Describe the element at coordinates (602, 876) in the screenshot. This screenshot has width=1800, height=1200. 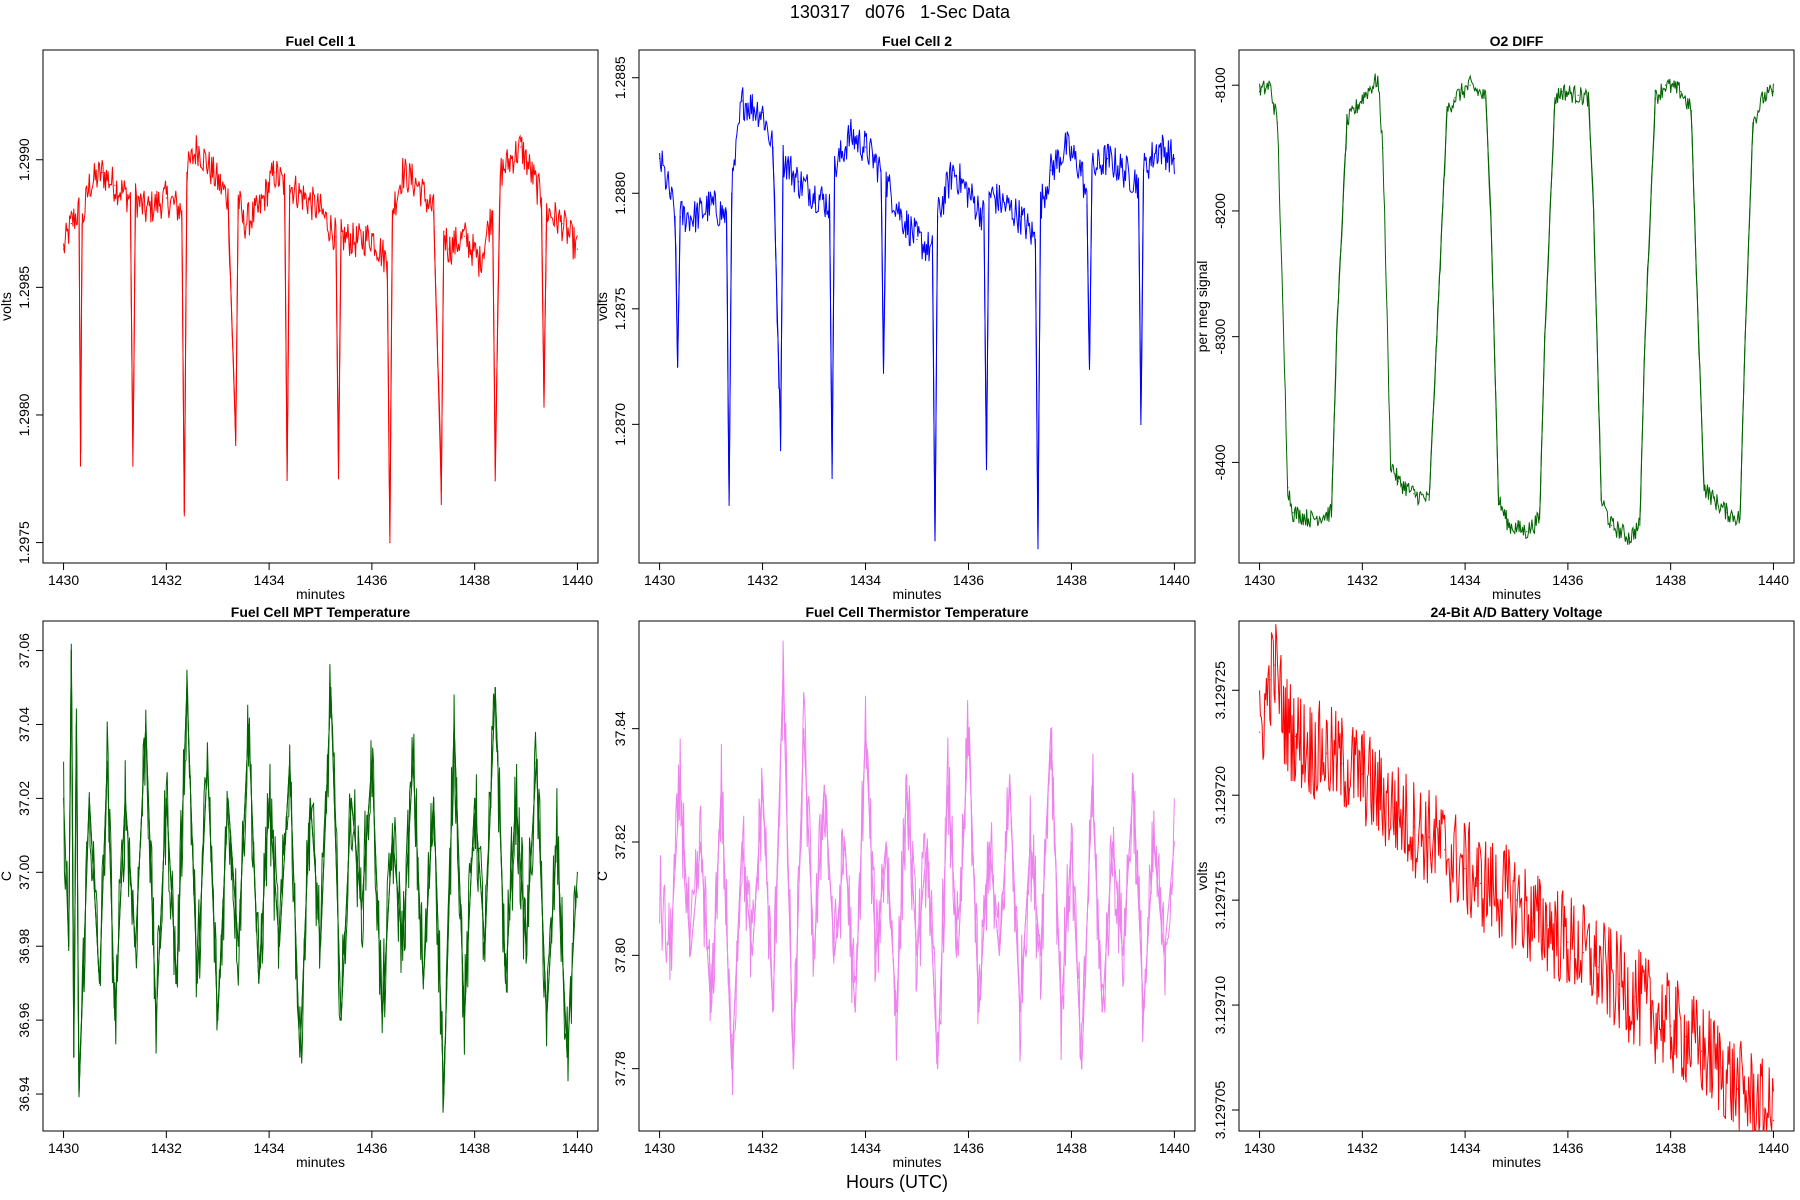
I see `y-axis-label: C` at that location.